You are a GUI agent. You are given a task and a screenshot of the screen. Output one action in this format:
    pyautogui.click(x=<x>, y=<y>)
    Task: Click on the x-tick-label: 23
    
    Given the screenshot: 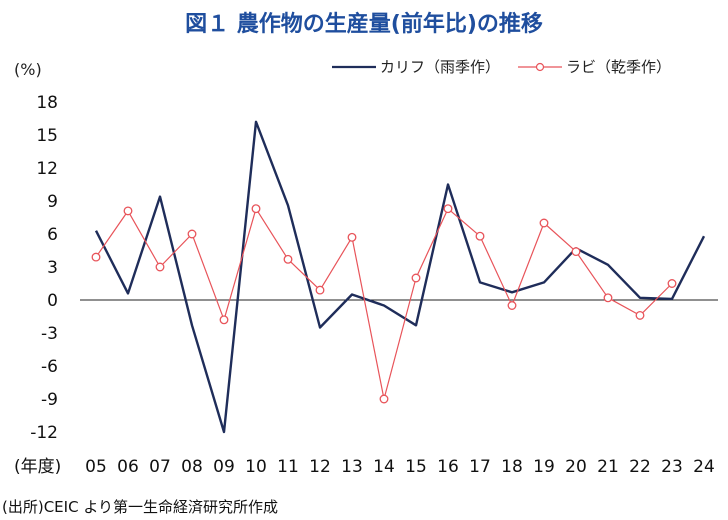 What is the action you would take?
    pyautogui.click(x=672, y=467)
    